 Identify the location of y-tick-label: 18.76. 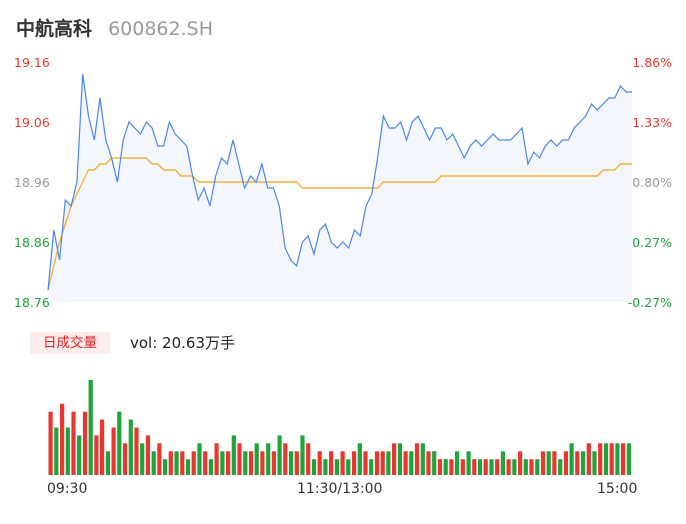
(32, 302).